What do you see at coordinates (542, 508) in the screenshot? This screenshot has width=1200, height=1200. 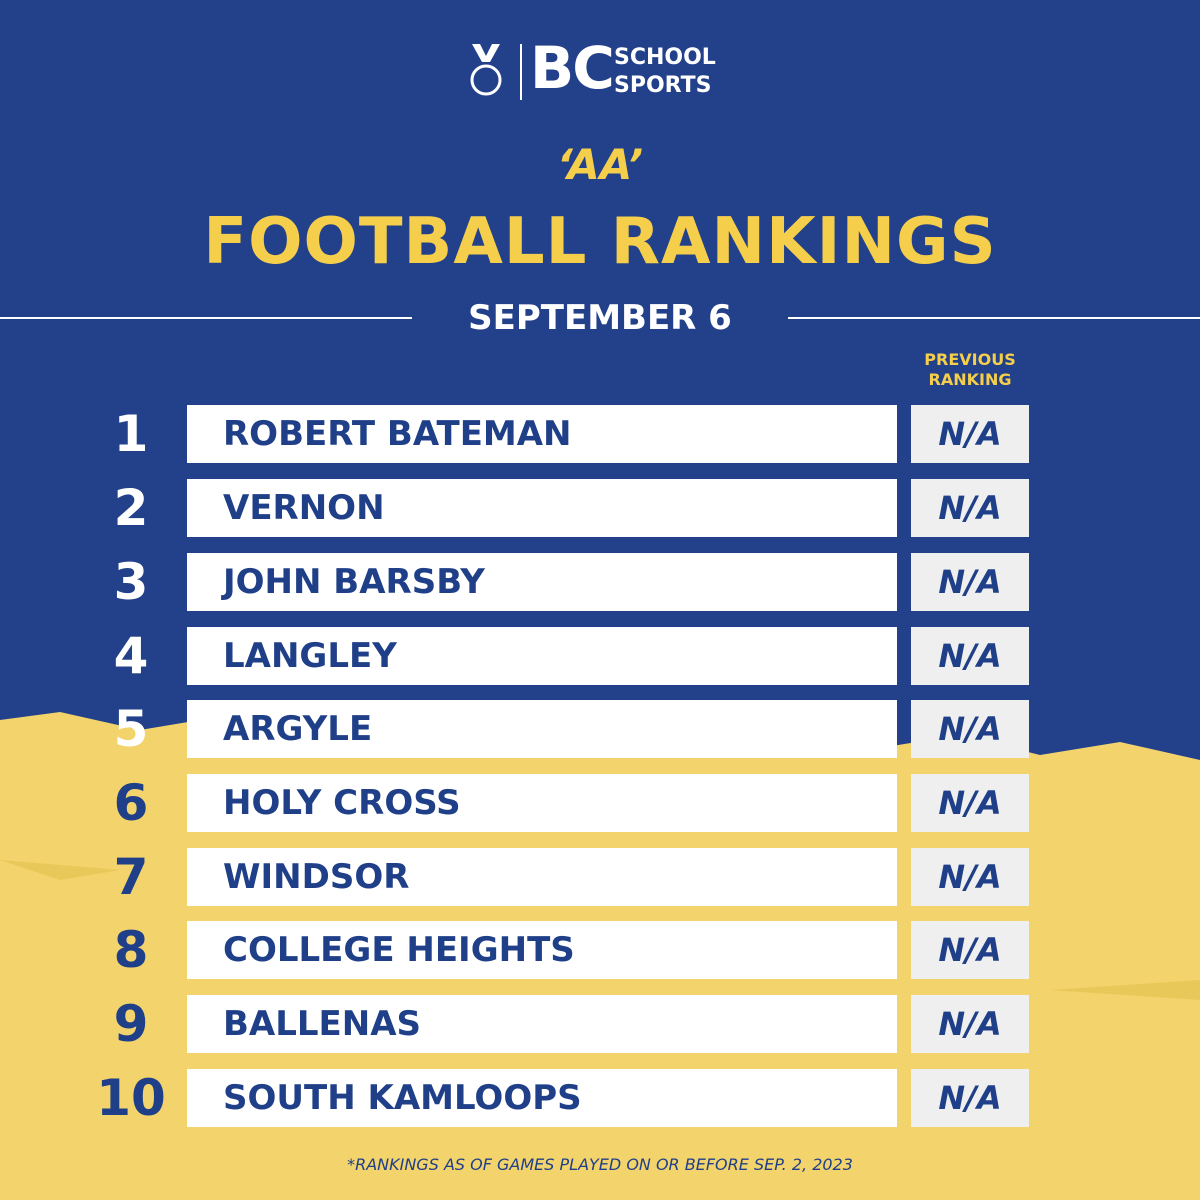 I see `team-name: VERNON` at bounding box center [542, 508].